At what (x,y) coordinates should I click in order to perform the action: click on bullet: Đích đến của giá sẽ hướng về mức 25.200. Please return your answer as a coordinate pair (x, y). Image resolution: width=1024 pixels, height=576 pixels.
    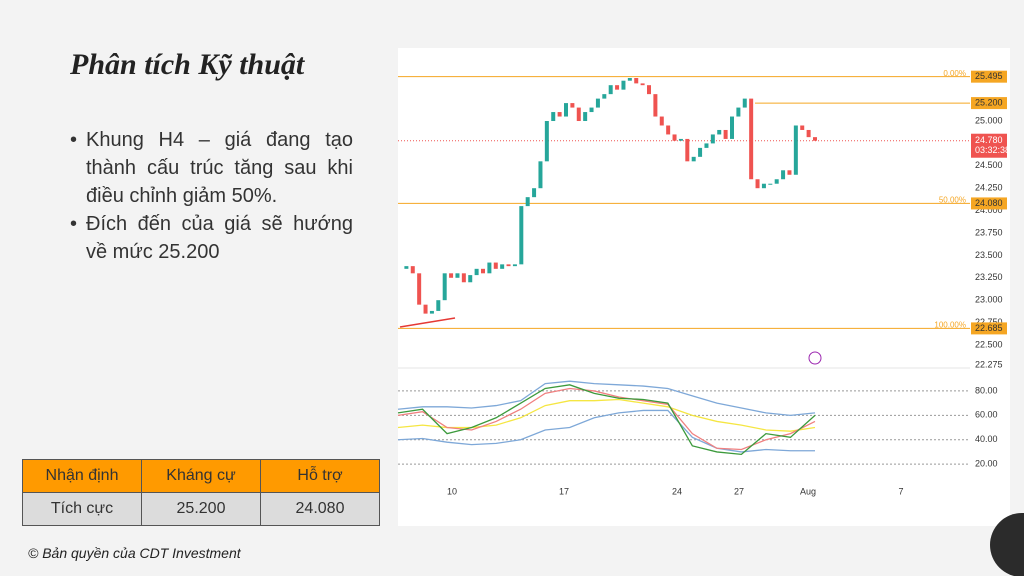
    Looking at the image, I should click on (211, 238).